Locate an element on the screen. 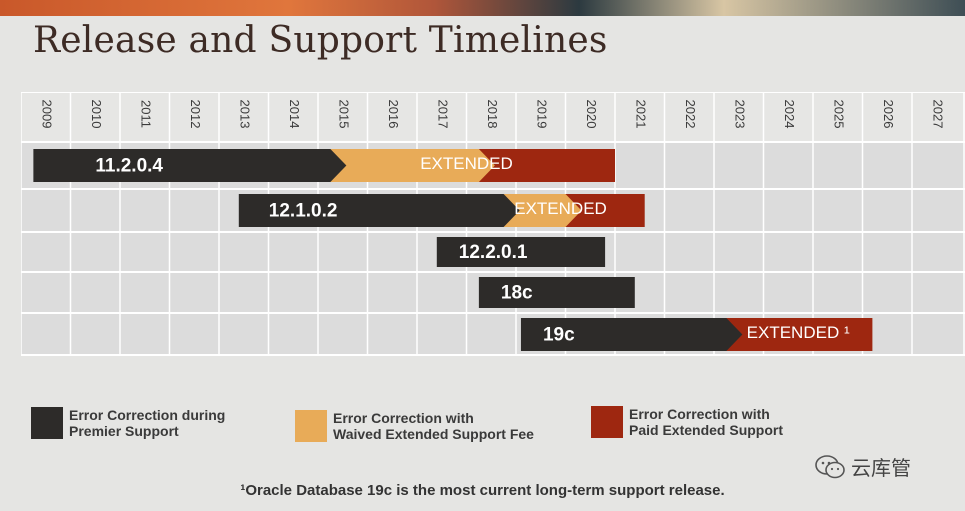  year-label-2010: 2010 is located at coordinates (96, 114).